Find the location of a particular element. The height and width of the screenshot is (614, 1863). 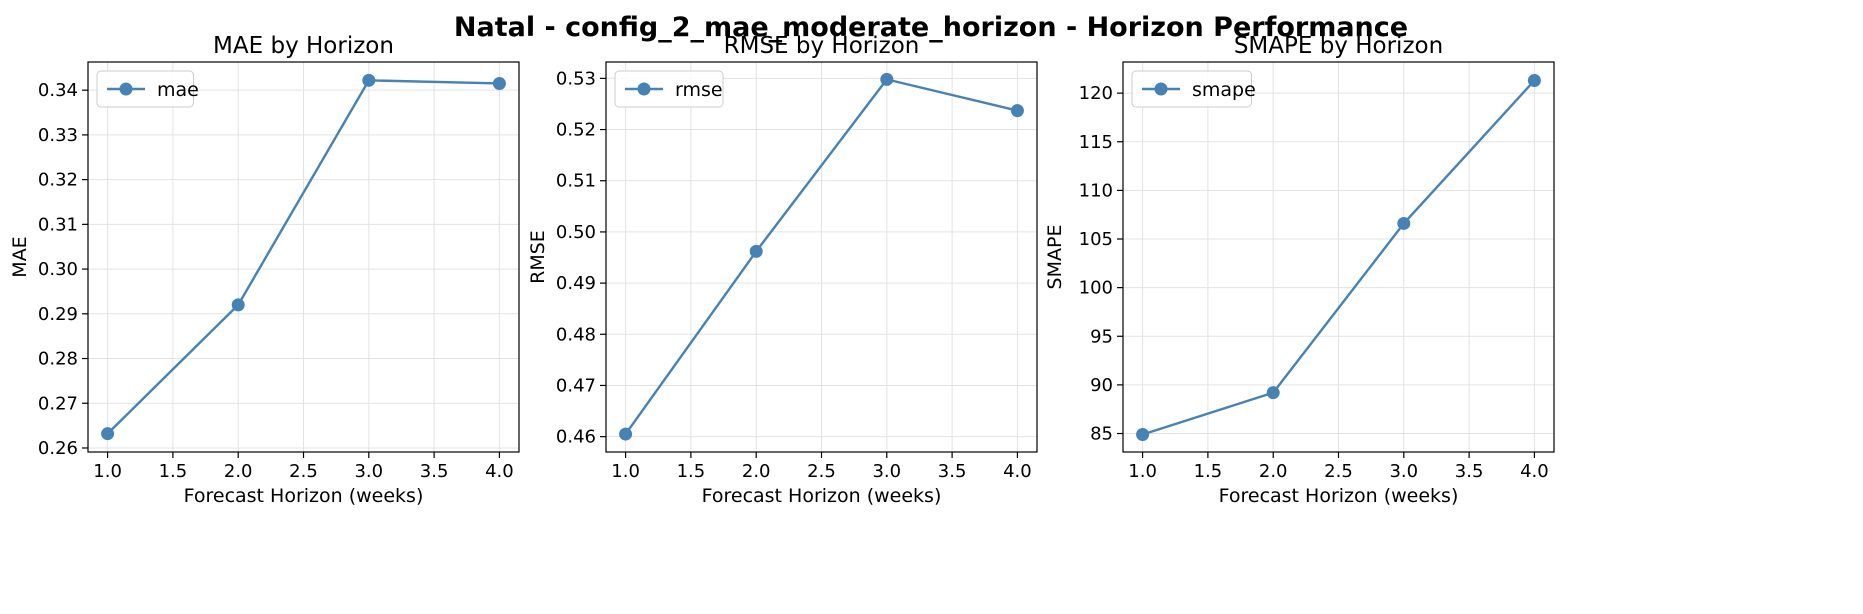

legend-label: smape is located at coordinates (1224, 90).